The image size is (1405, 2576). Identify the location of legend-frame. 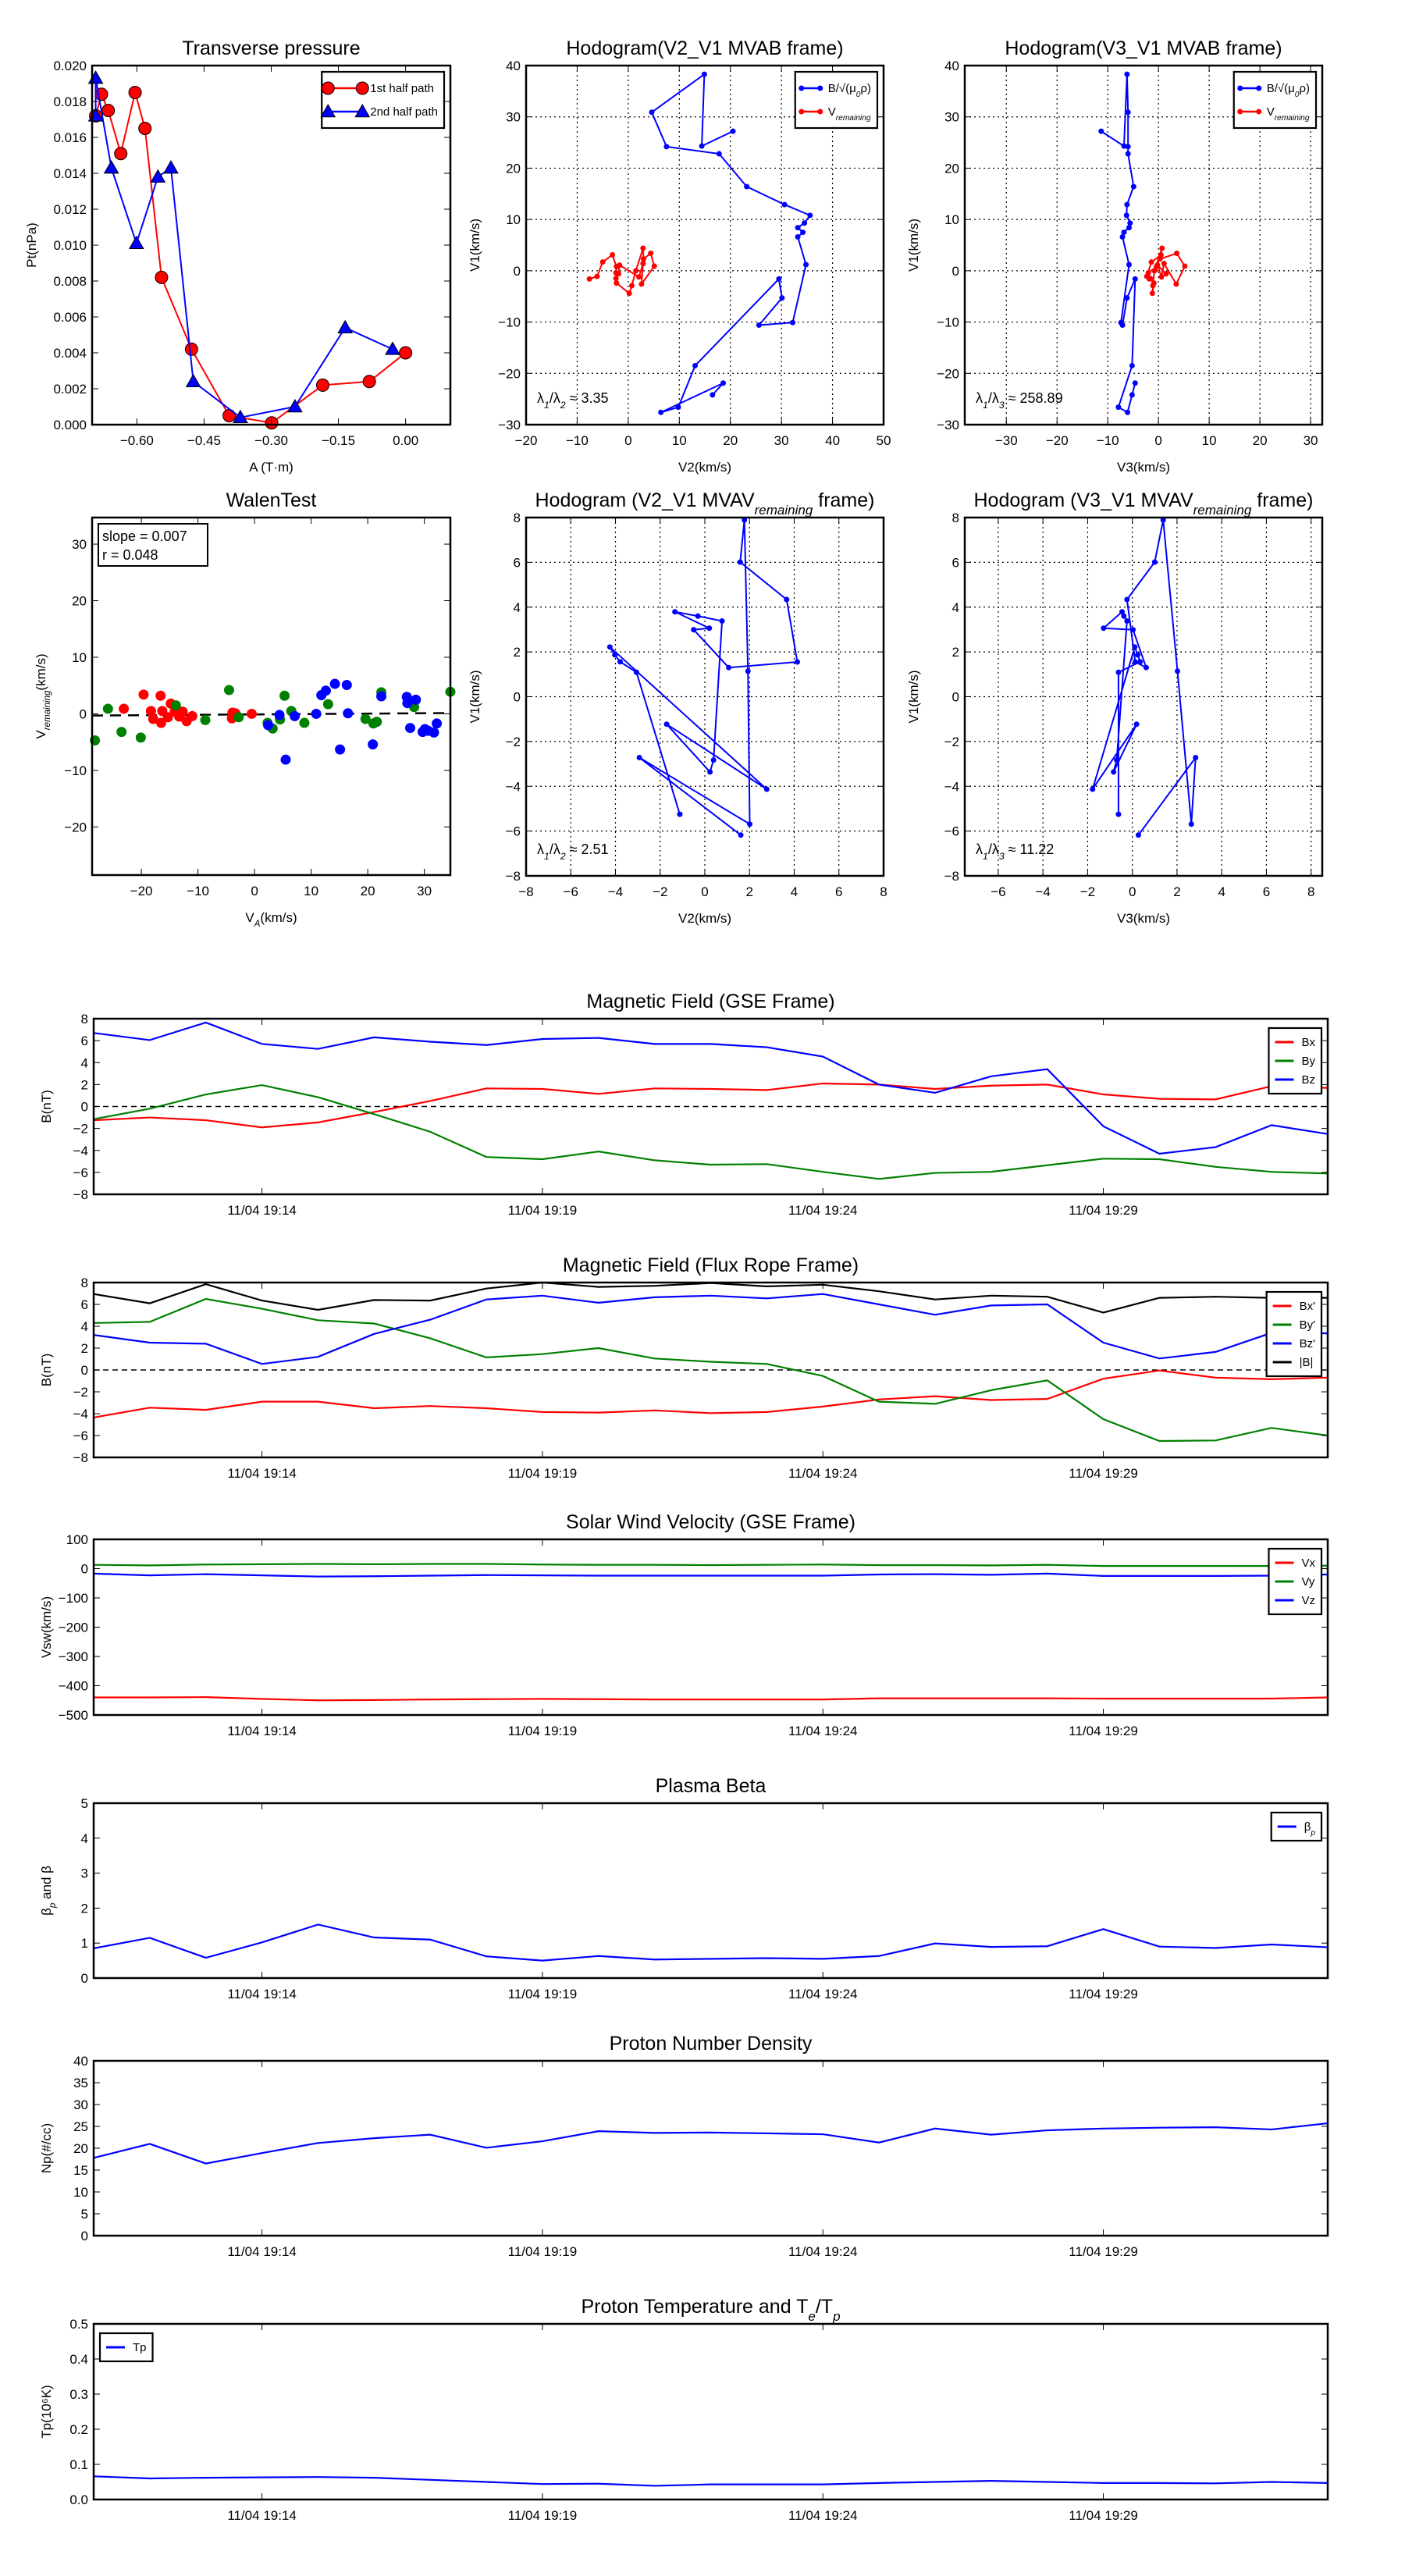
(836, 100).